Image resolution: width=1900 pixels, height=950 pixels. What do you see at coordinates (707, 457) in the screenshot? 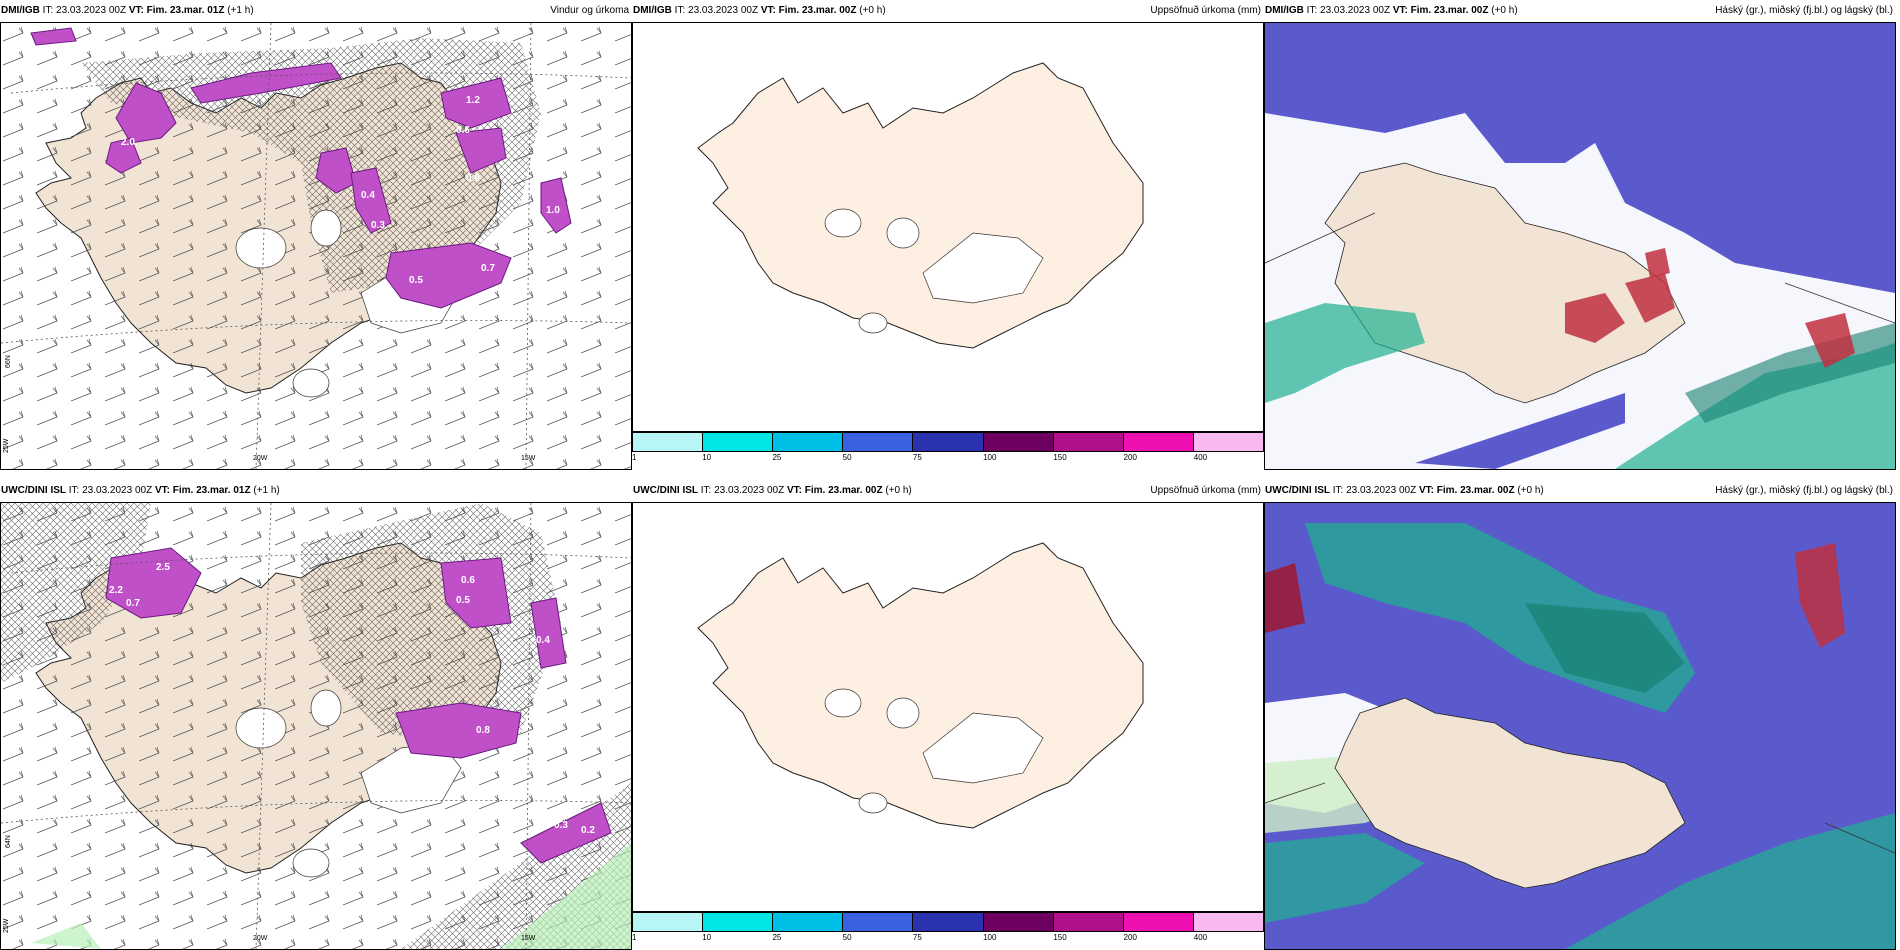
I see `colorbar-tick: 10` at bounding box center [707, 457].